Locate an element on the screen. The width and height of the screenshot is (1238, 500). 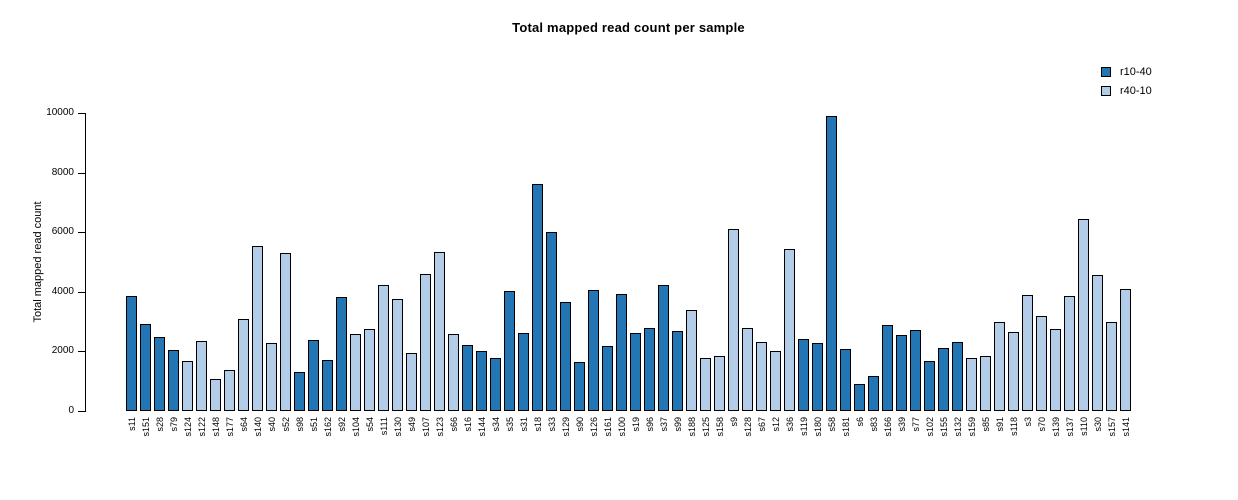
x-tick-label-s18: s18 is located at coordinates (537, 424).